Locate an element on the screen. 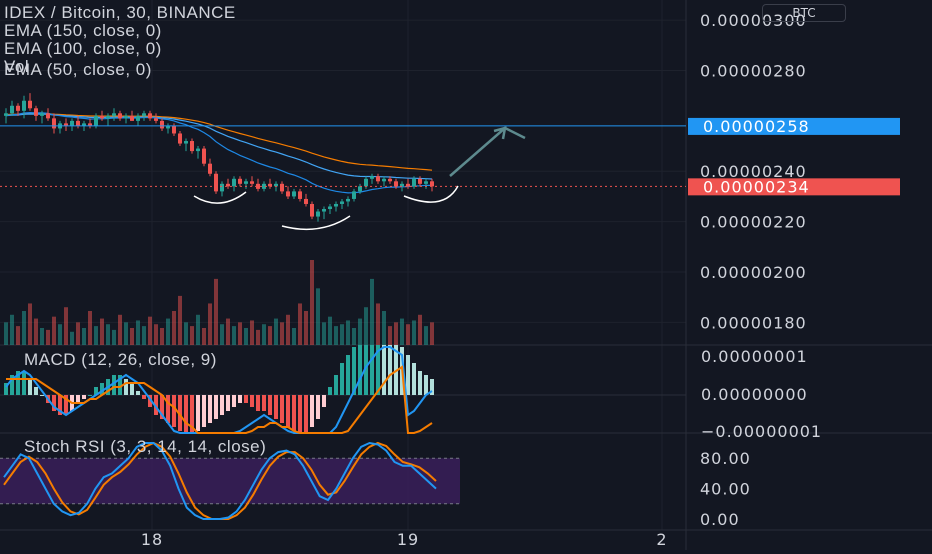 This screenshot has height=554, width=932. currency-badge: BTC is located at coordinates (804, 13).